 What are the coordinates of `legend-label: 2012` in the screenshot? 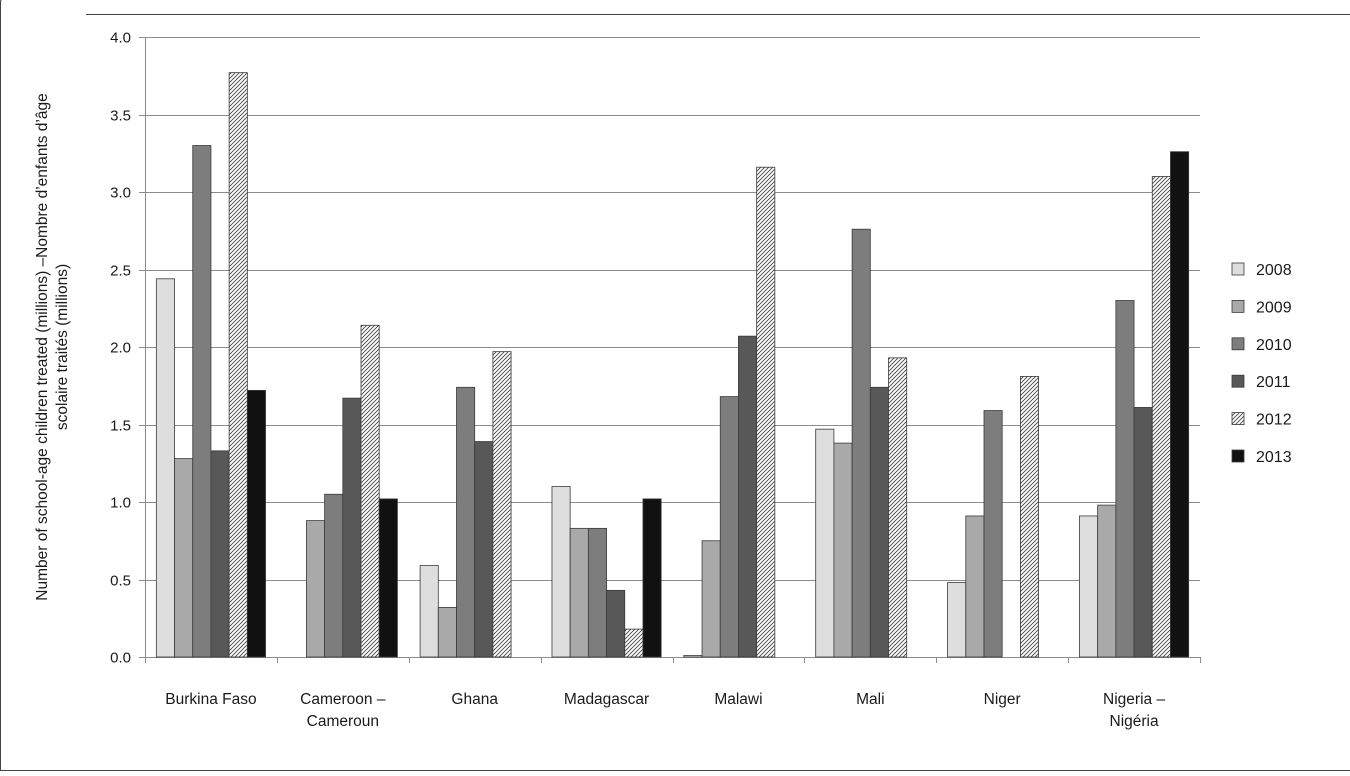 It's located at (1274, 420).